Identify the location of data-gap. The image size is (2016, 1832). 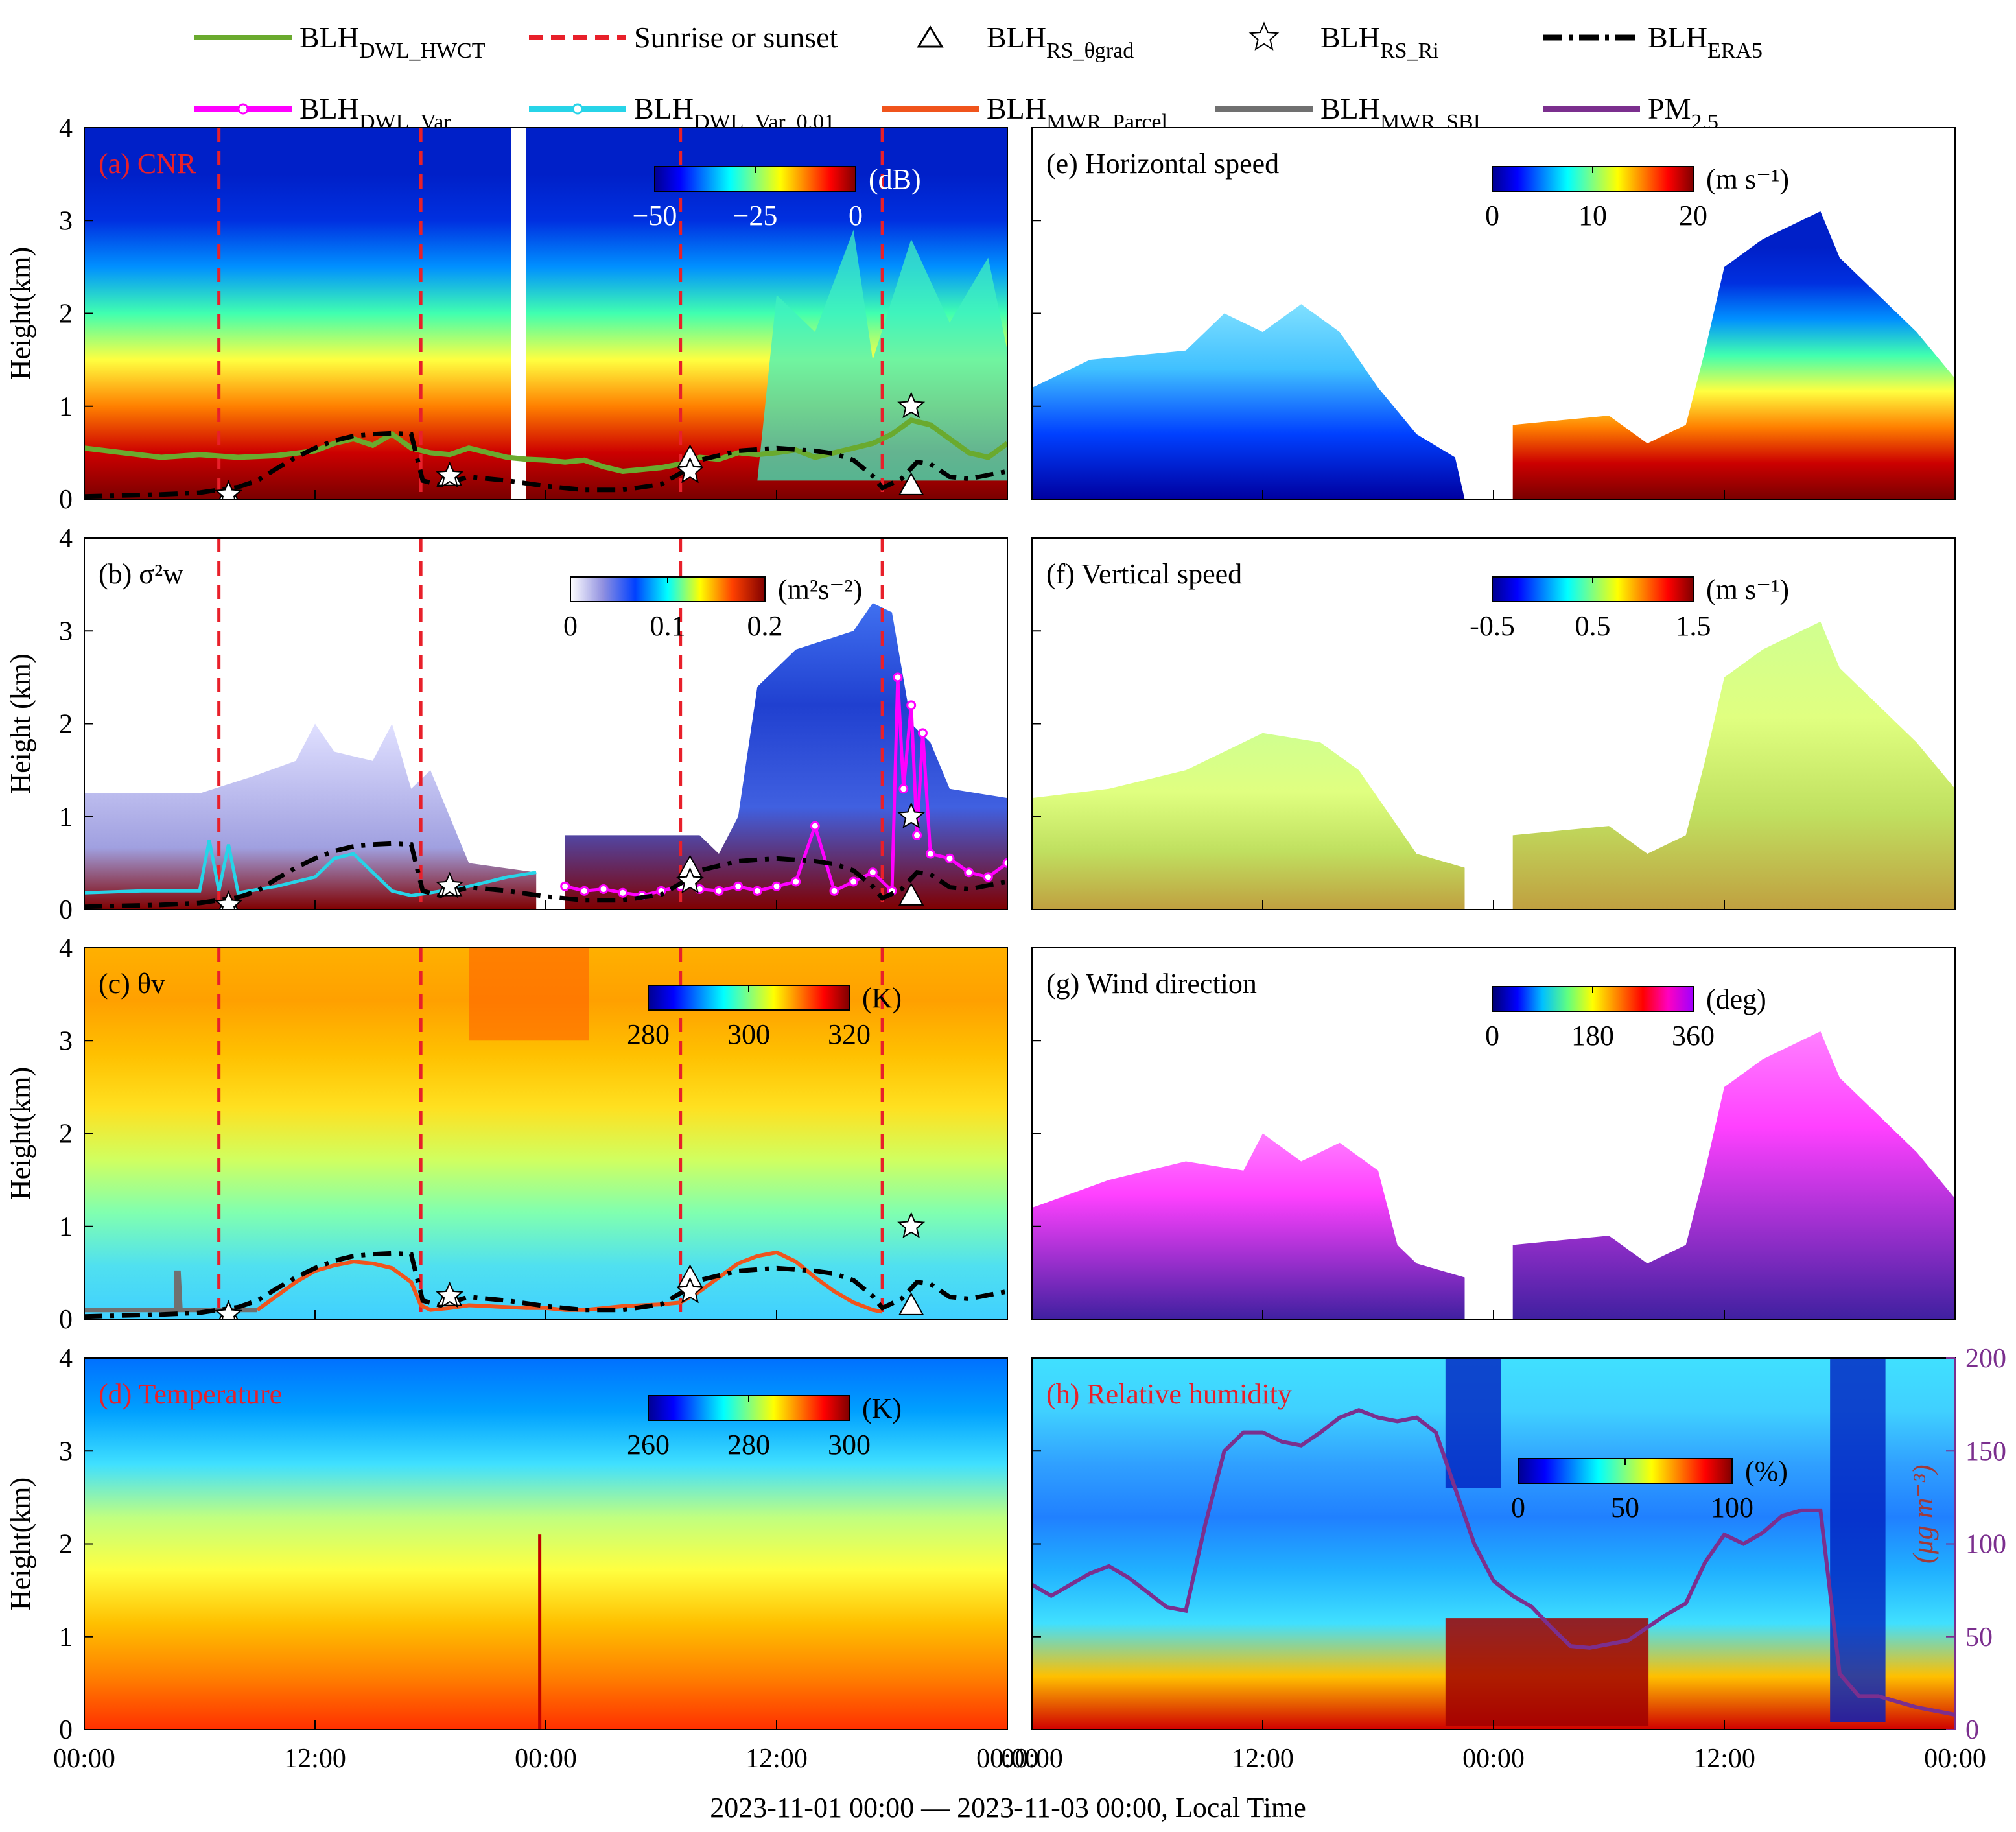
(518, 313).